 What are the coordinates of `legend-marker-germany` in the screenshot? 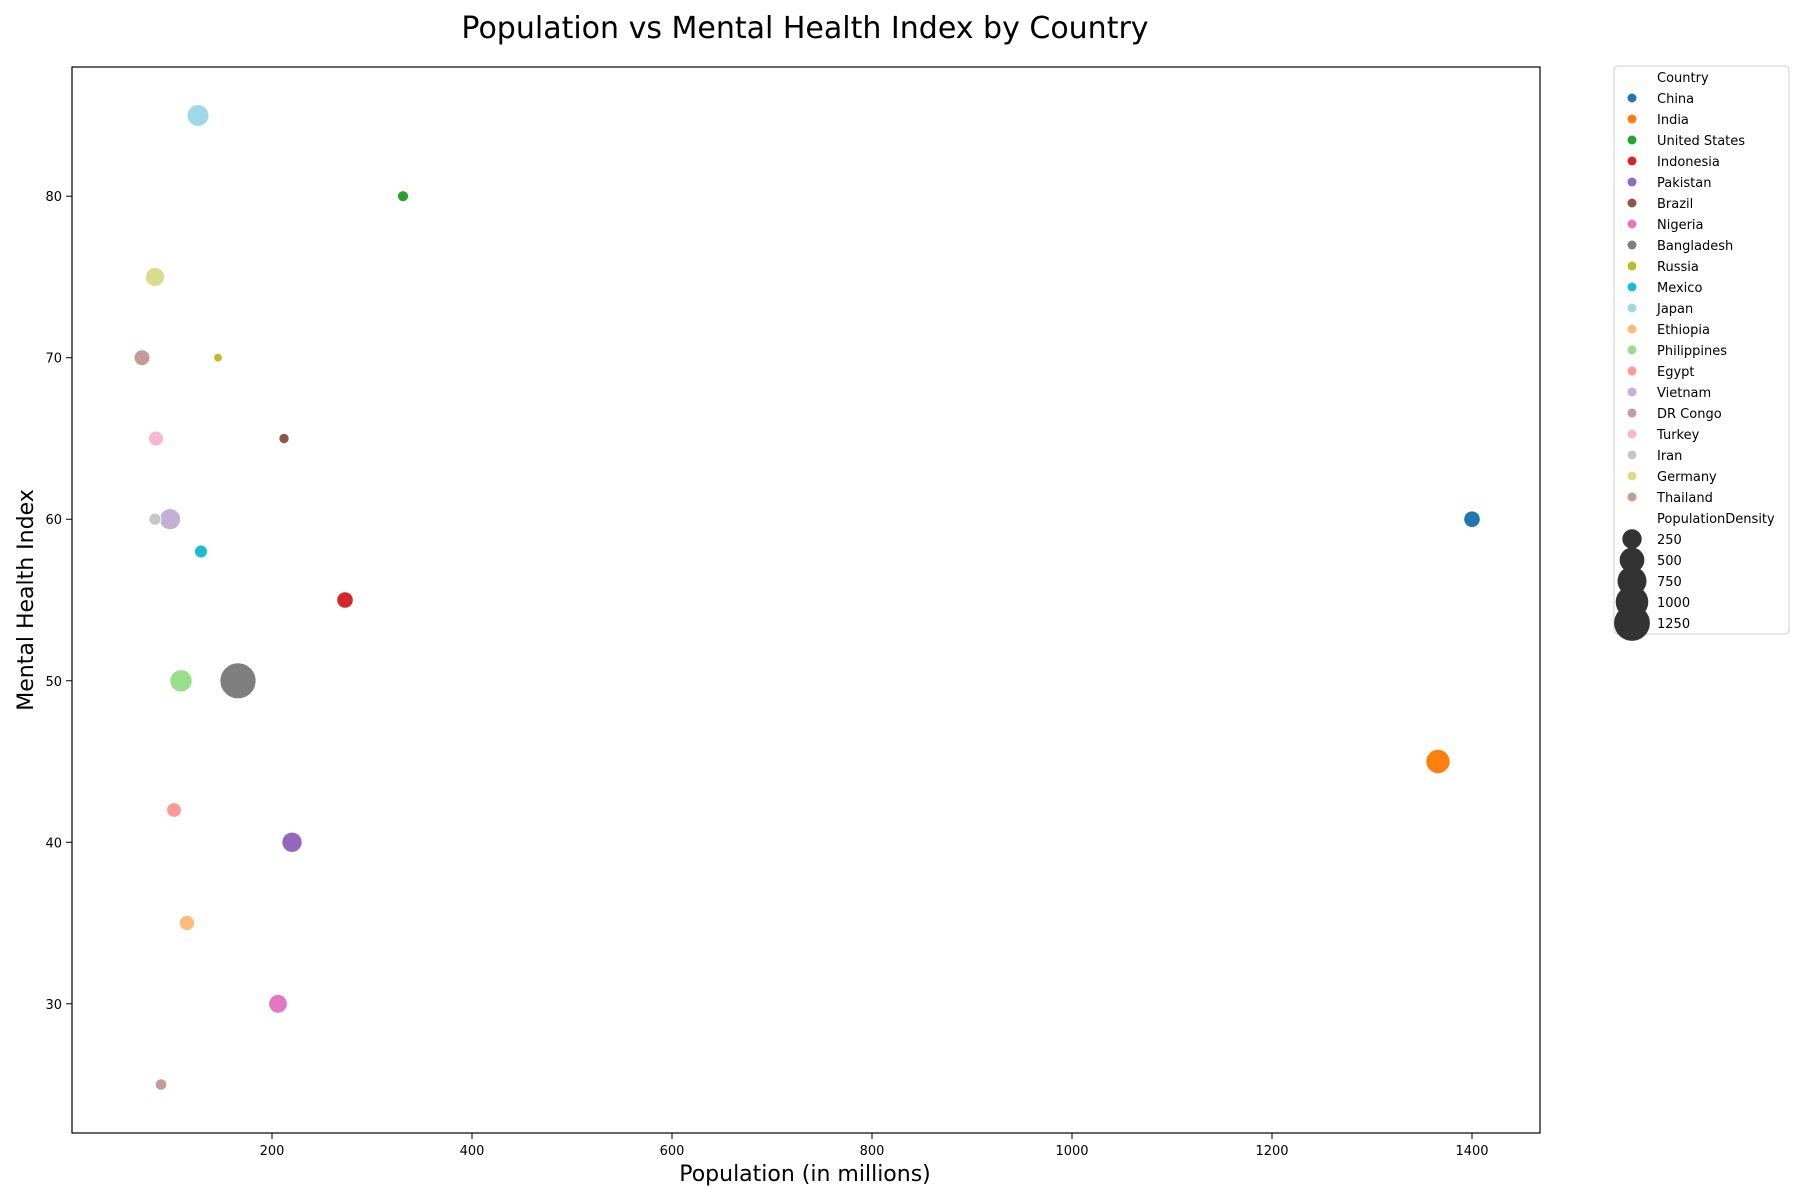 It's located at (1632, 476).